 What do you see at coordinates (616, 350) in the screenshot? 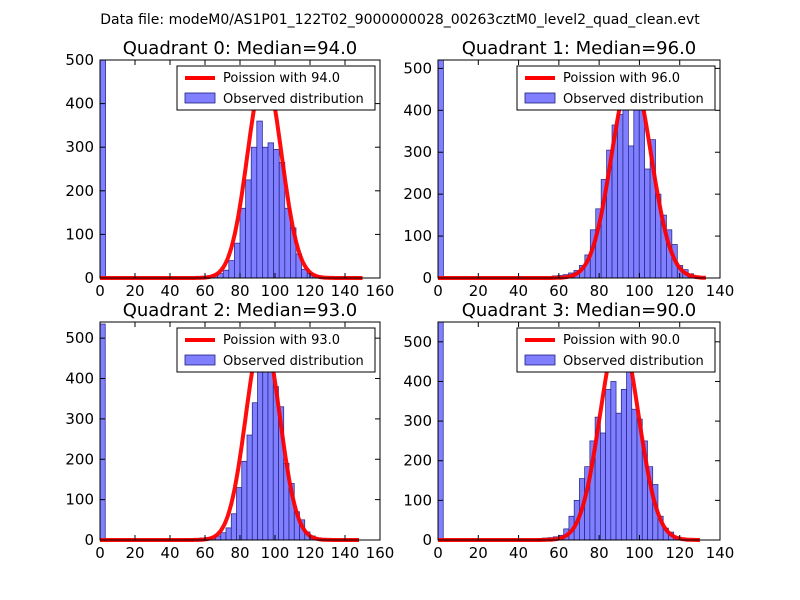
I see `legend: Poission with 90.0 Observed distribution` at bounding box center [616, 350].